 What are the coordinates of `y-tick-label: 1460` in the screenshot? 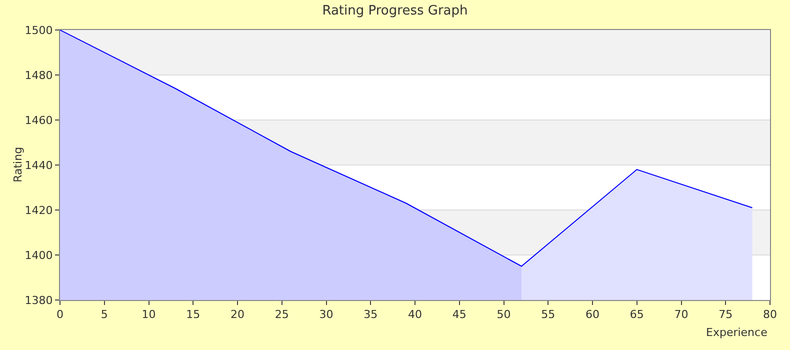 It's located at (38, 120).